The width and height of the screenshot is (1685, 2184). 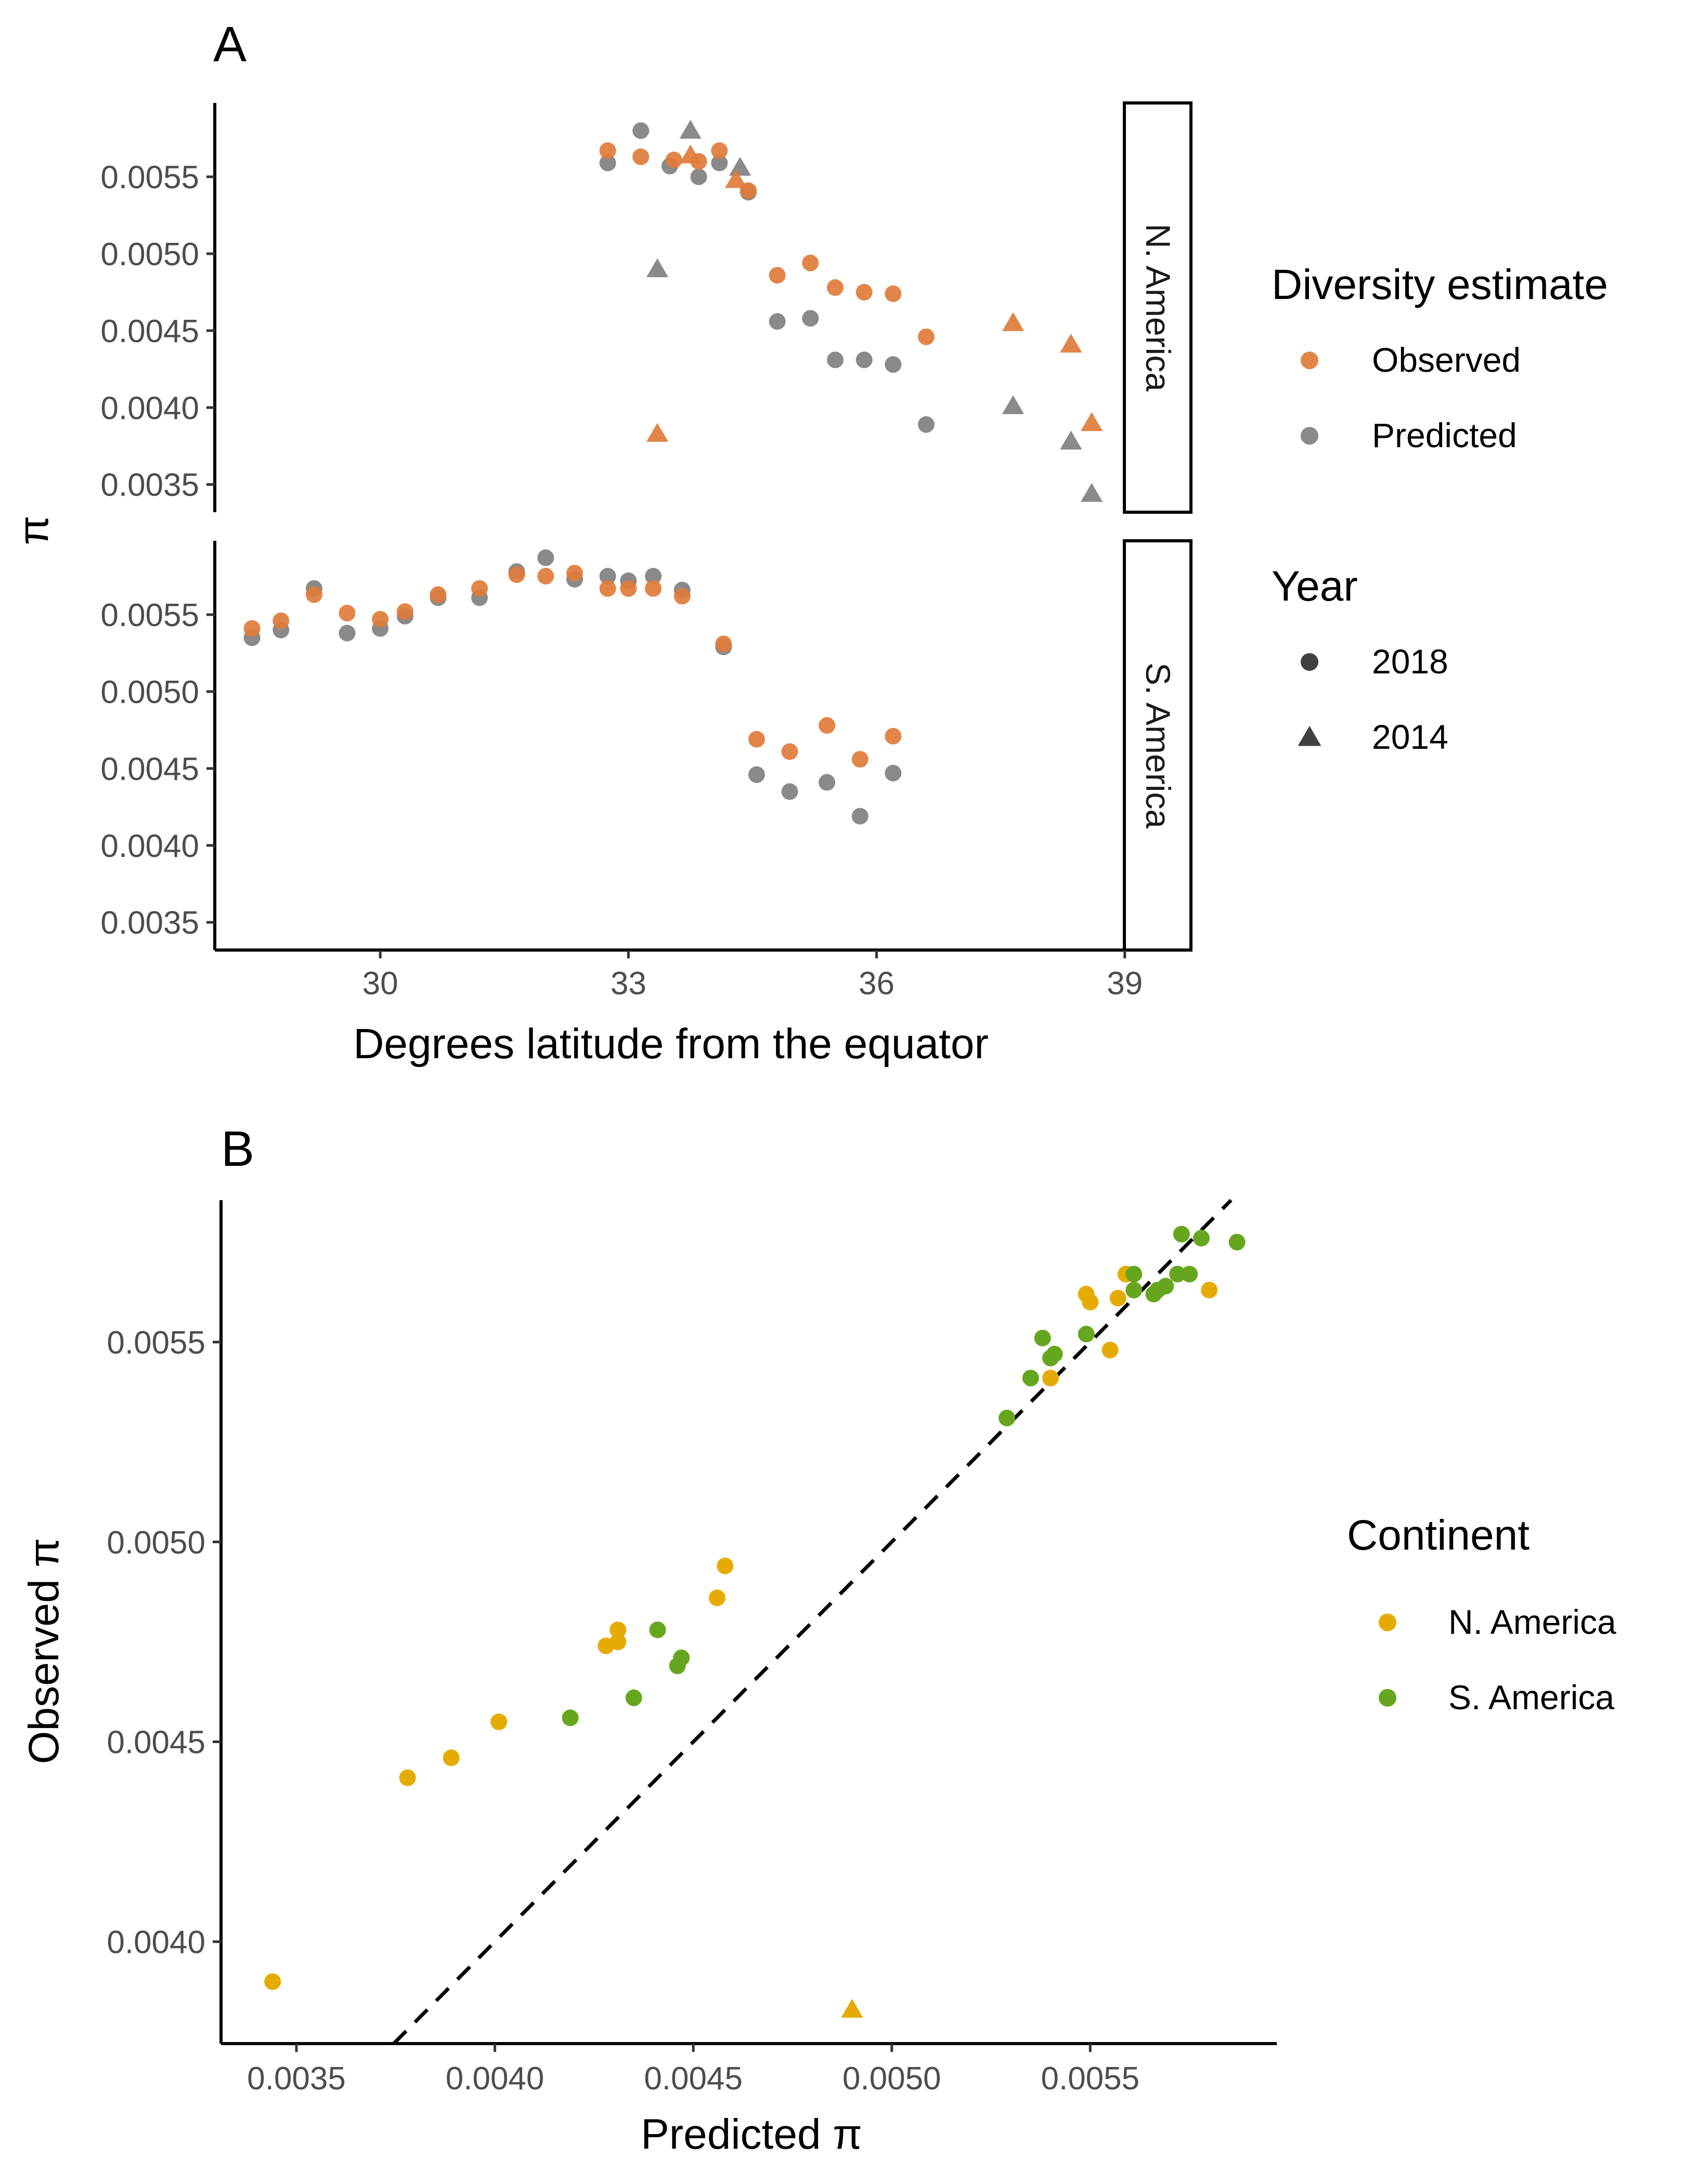 What do you see at coordinates (751, 2134) in the screenshot?
I see `panel-b-x-axis-title: Predicted π` at bounding box center [751, 2134].